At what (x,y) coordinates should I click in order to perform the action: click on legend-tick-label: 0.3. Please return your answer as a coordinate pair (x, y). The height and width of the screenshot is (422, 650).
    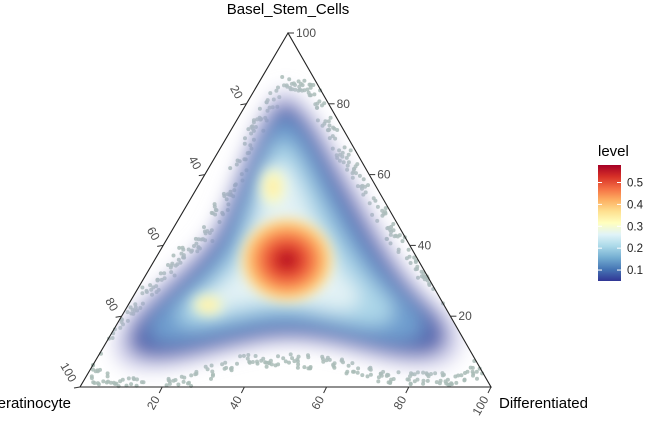
    Looking at the image, I should click on (635, 227).